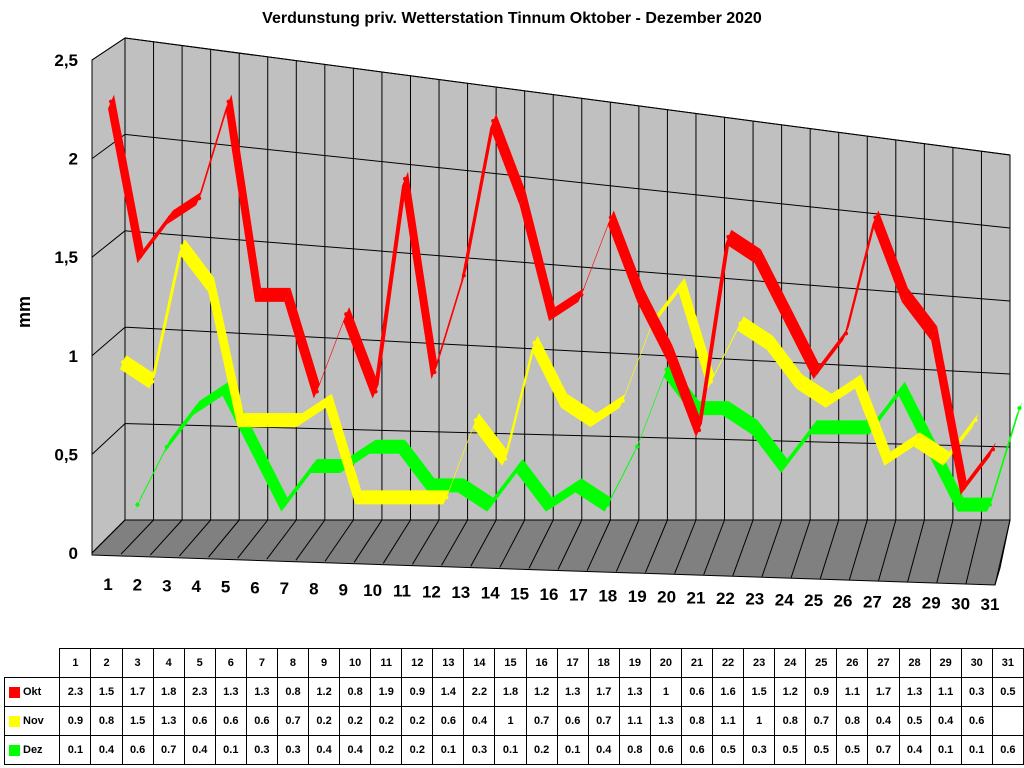 The image size is (1024, 768). Describe the element at coordinates (14, 750) in the screenshot. I see `legend-swatch` at that location.